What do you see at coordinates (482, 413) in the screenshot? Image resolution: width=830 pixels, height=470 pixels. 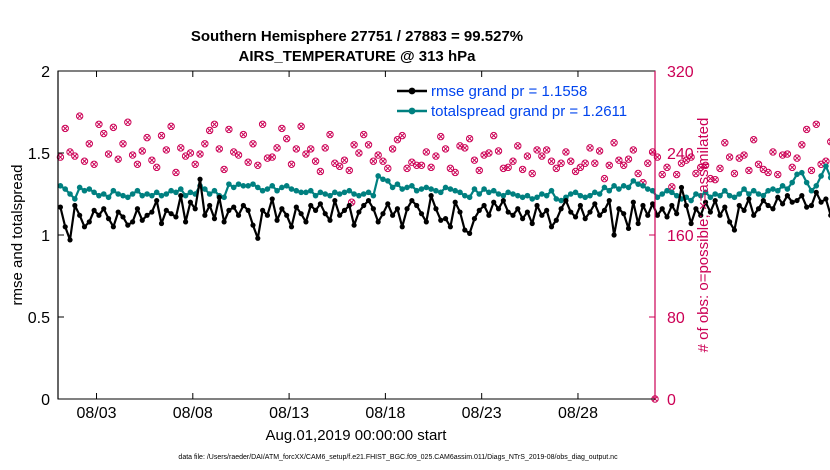 I see `x-tick-label: 08/23` at bounding box center [482, 413].